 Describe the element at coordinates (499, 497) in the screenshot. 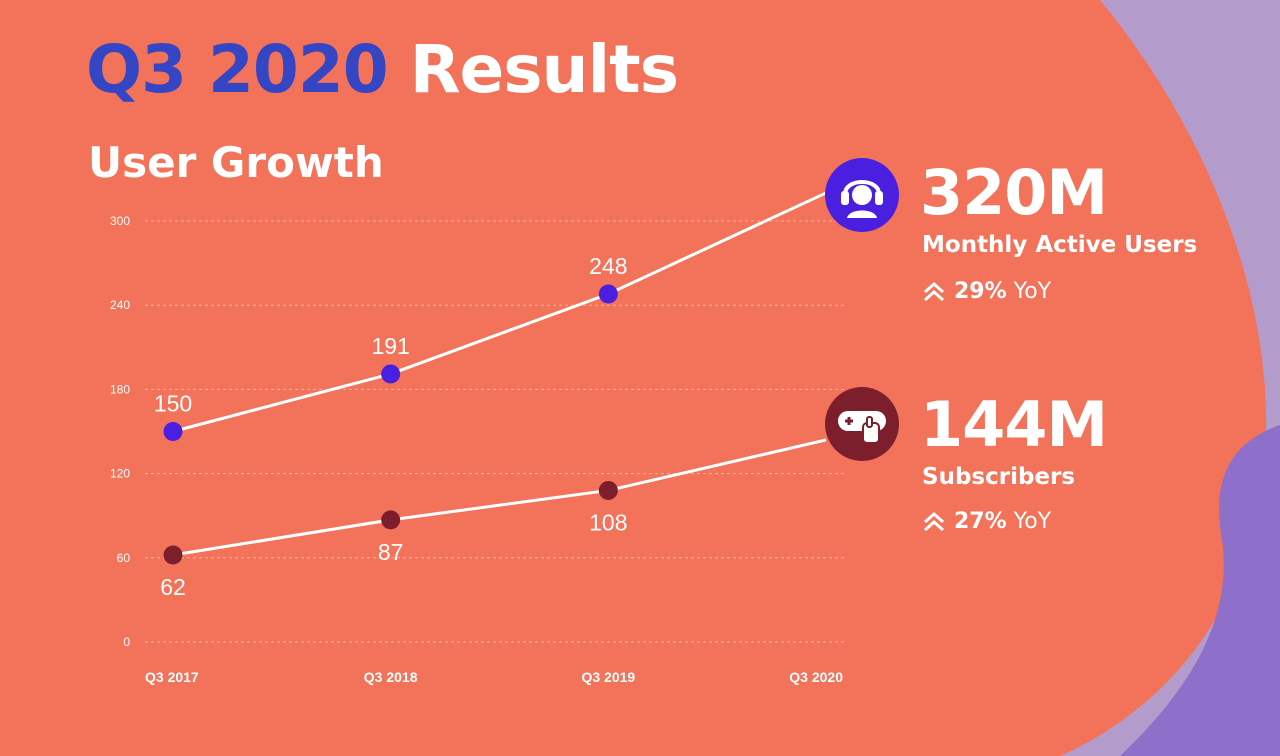

I see `series-line` at that location.